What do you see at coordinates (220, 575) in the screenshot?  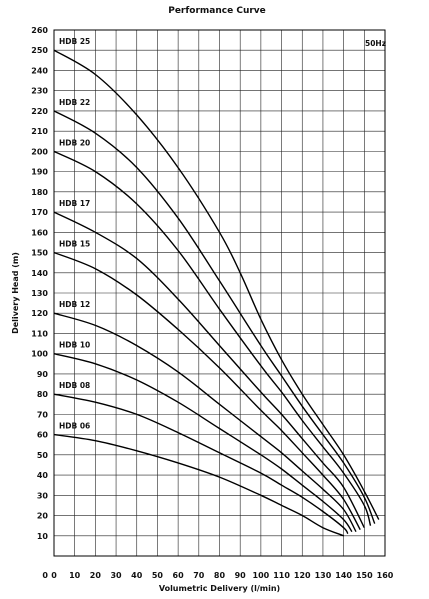 I see `x-tick-label: 80` at bounding box center [220, 575].